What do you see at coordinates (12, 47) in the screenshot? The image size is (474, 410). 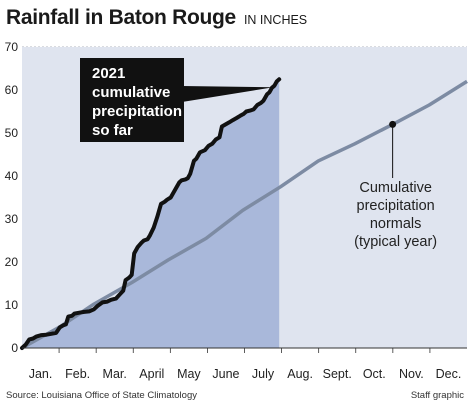 I see `y-tick-label: 70` at bounding box center [12, 47].